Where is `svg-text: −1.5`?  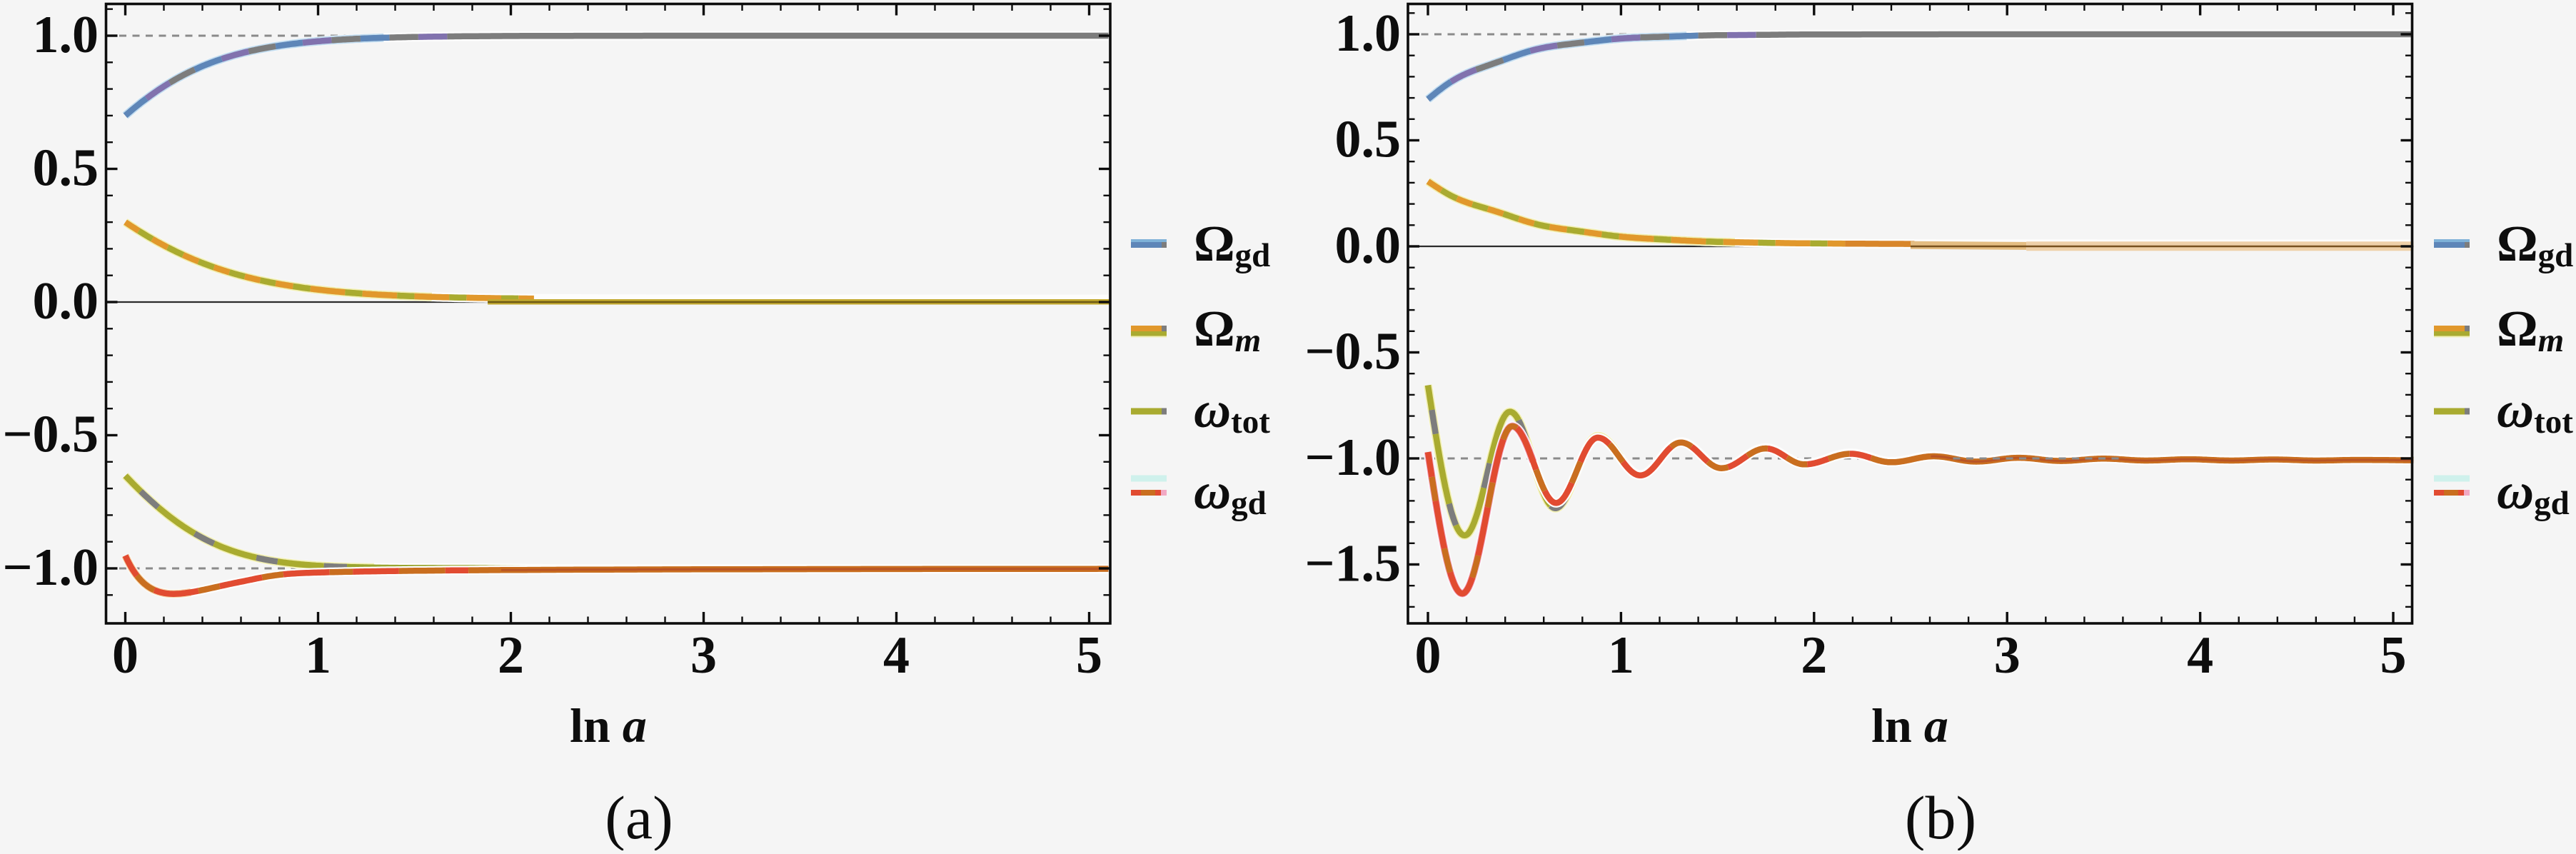
svg-text: −1.5 is located at coordinates (1352, 564).